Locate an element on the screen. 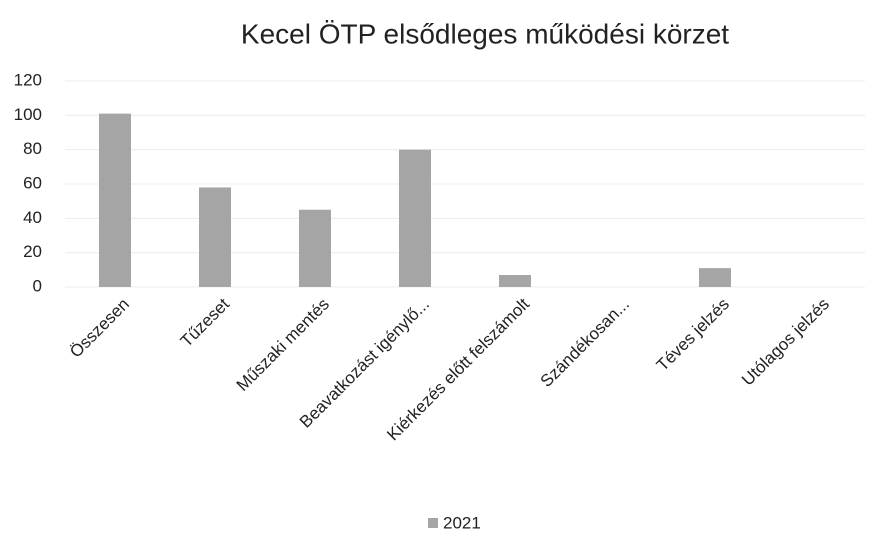 This screenshot has height=533, width=870. chart-title: Kecel ÖTP elsődleges működési körzet is located at coordinates (485, 33).